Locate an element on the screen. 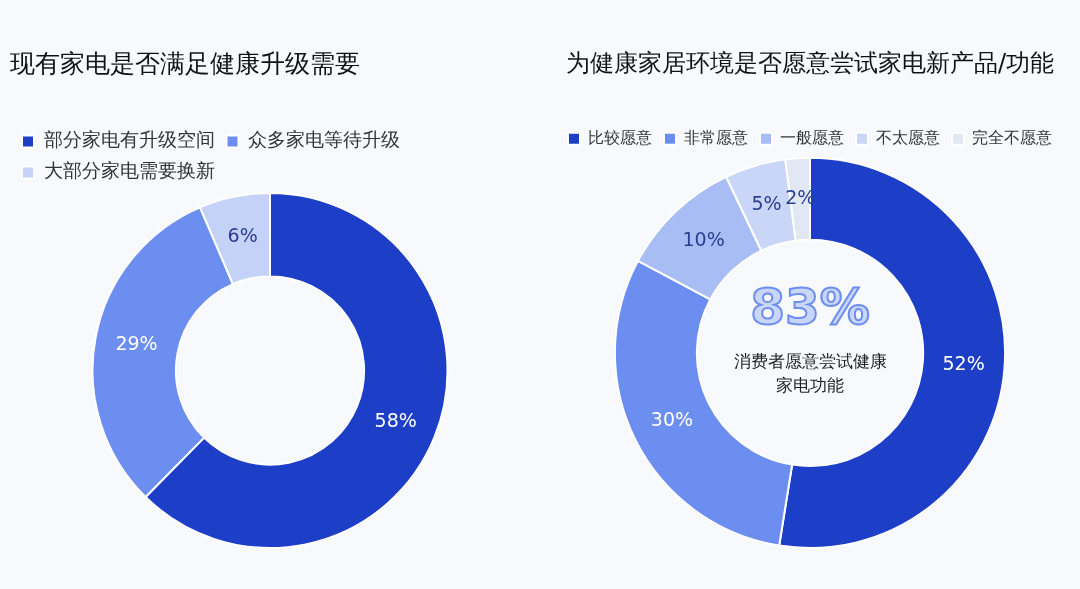 The height and width of the screenshot is (589, 1080). legend-label: 众多家电等待升级 is located at coordinates (324, 139).